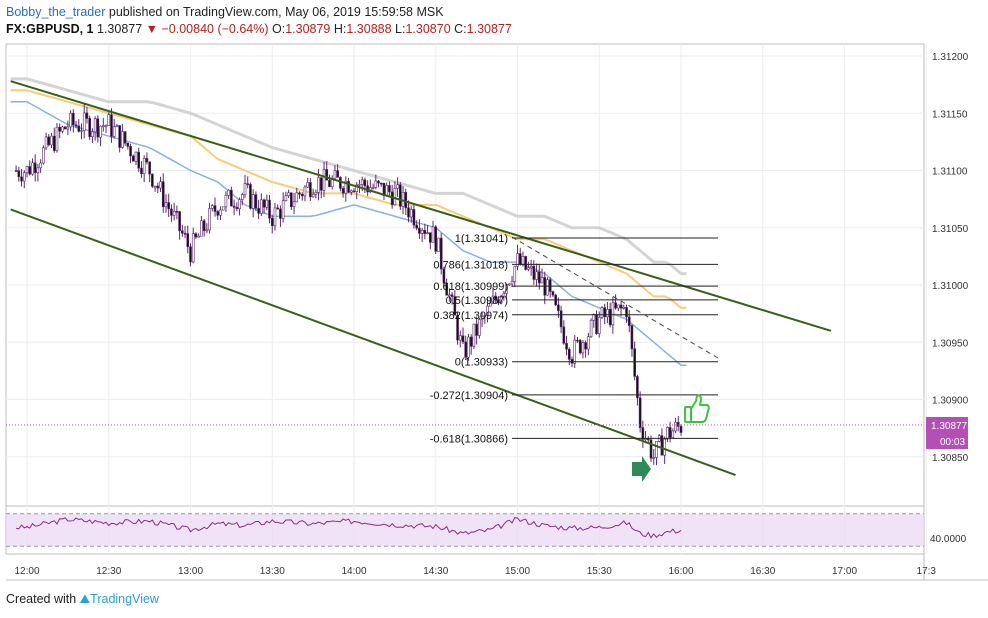 This screenshot has height=618, width=988. What do you see at coordinates (950, 229) in the screenshot?
I see `price-tick-label: 1.31050` at bounding box center [950, 229].